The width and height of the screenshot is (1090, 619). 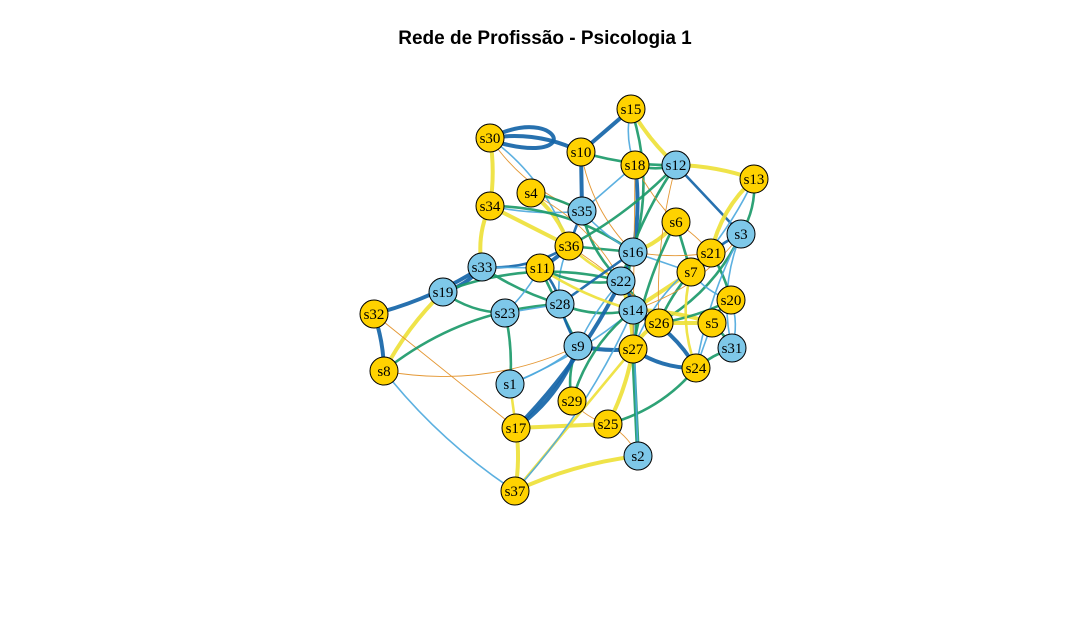 I want to click on node-label-s23: s23, so click(x=505, y=314).